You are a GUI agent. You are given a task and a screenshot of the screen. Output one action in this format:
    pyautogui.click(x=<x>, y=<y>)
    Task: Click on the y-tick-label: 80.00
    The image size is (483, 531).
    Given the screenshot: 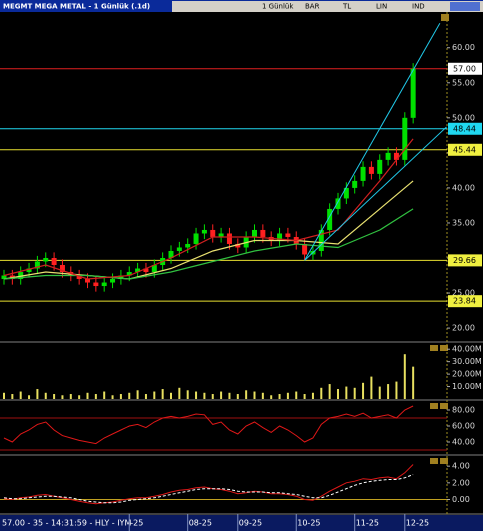 What is the action you would take?
    pyautogui.click(x=463, y=410)
    